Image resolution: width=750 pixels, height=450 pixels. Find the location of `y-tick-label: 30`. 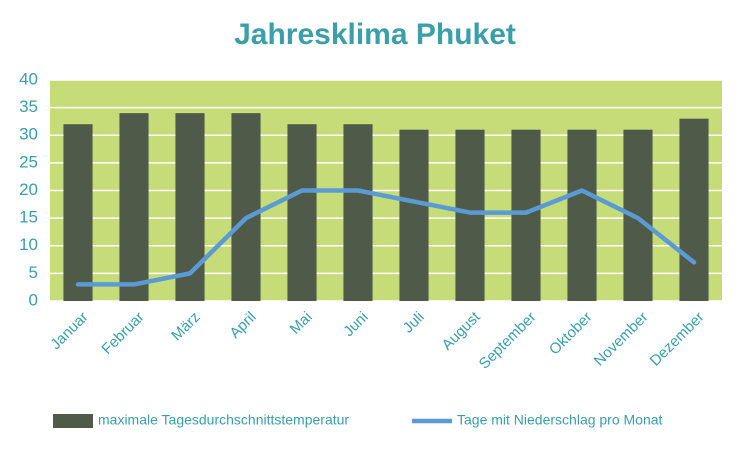

y-tick-label: 30 is located at coordinates (28, 134).